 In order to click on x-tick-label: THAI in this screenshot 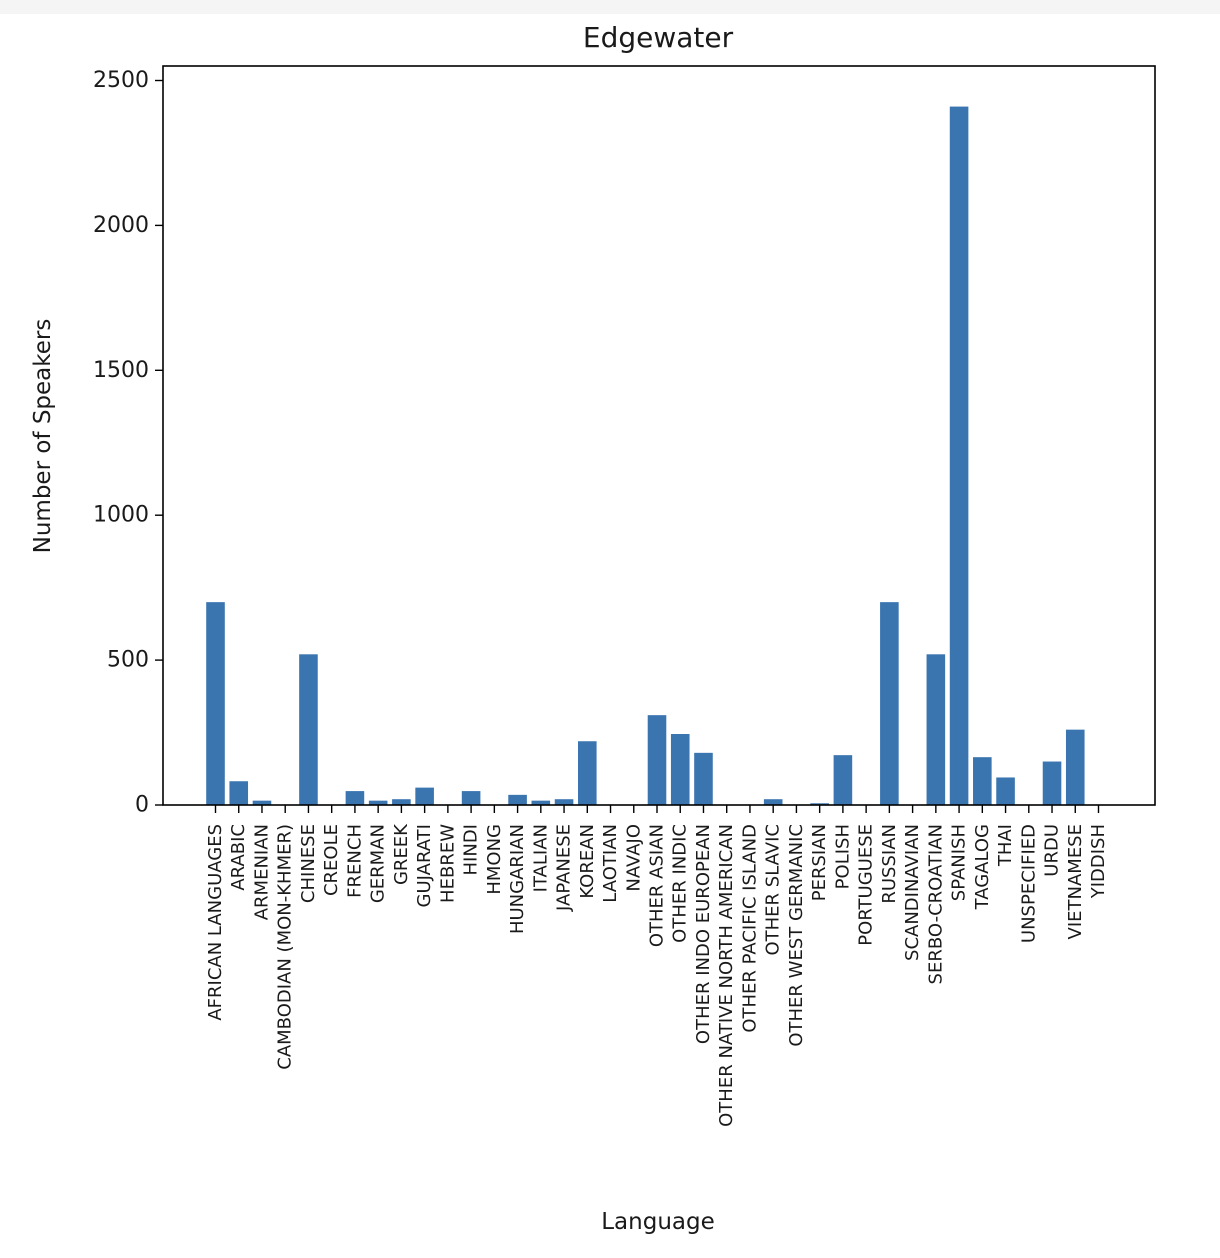, I will do `click(1005, 845)`.